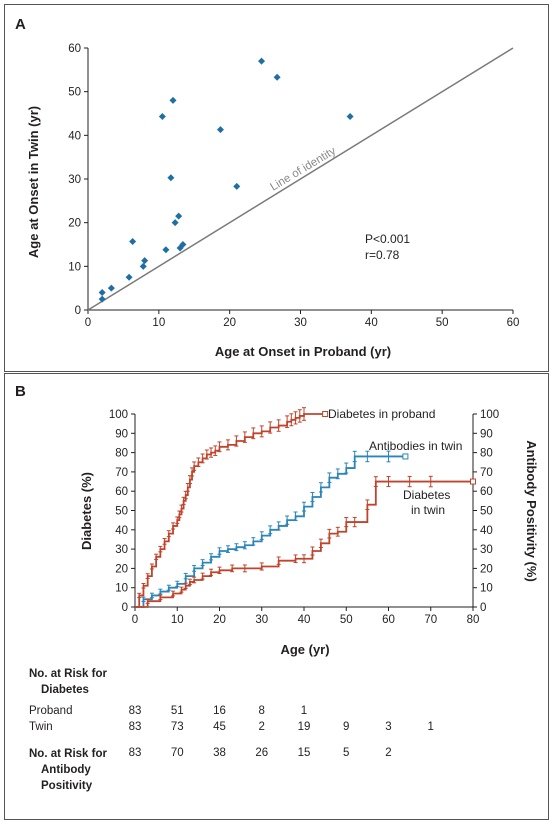 The width and height of the screenshot is (553, 822). Describe the element at coordinates (483, 608) in the screenshot. I see `y-tick-label-right: 0` at that location.